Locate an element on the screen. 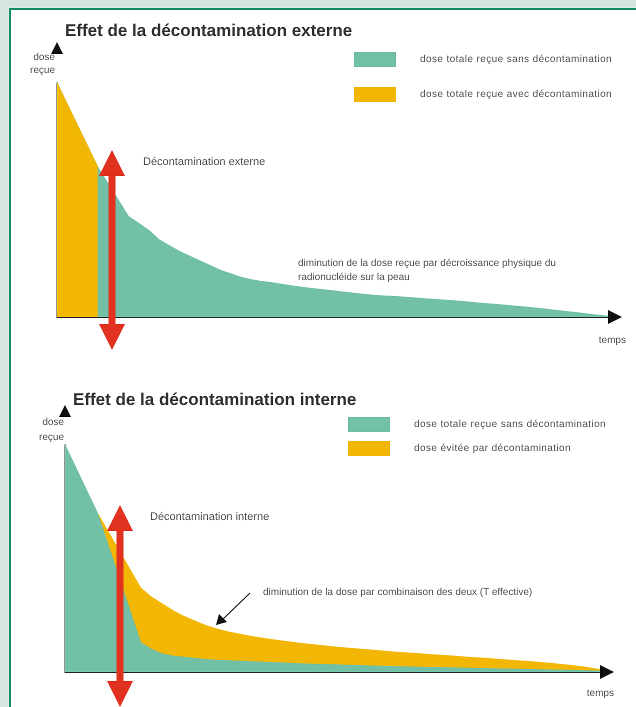 This screenshot has width=636, height=707. chart-title: Effet de la décontamination interne is located at coordinates (214, 399).